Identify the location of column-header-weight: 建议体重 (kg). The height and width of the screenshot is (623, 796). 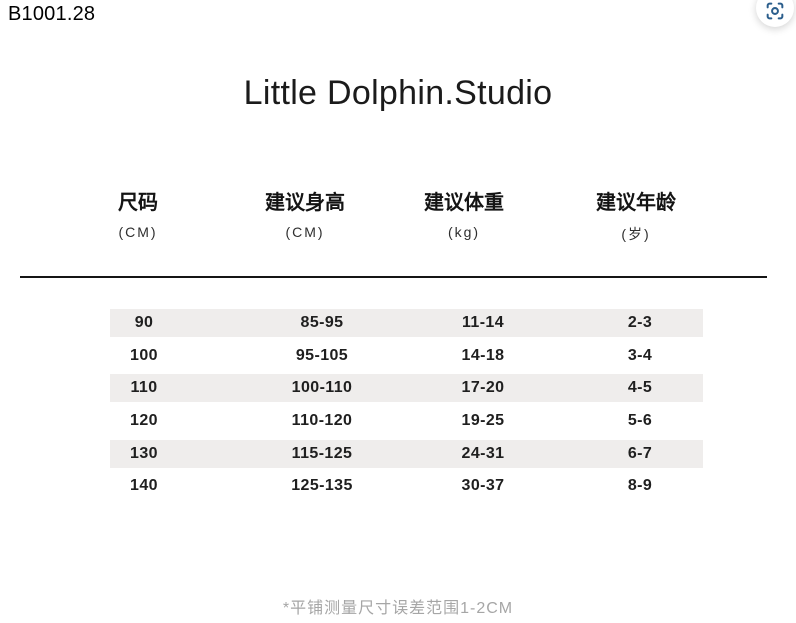
(464, 213).